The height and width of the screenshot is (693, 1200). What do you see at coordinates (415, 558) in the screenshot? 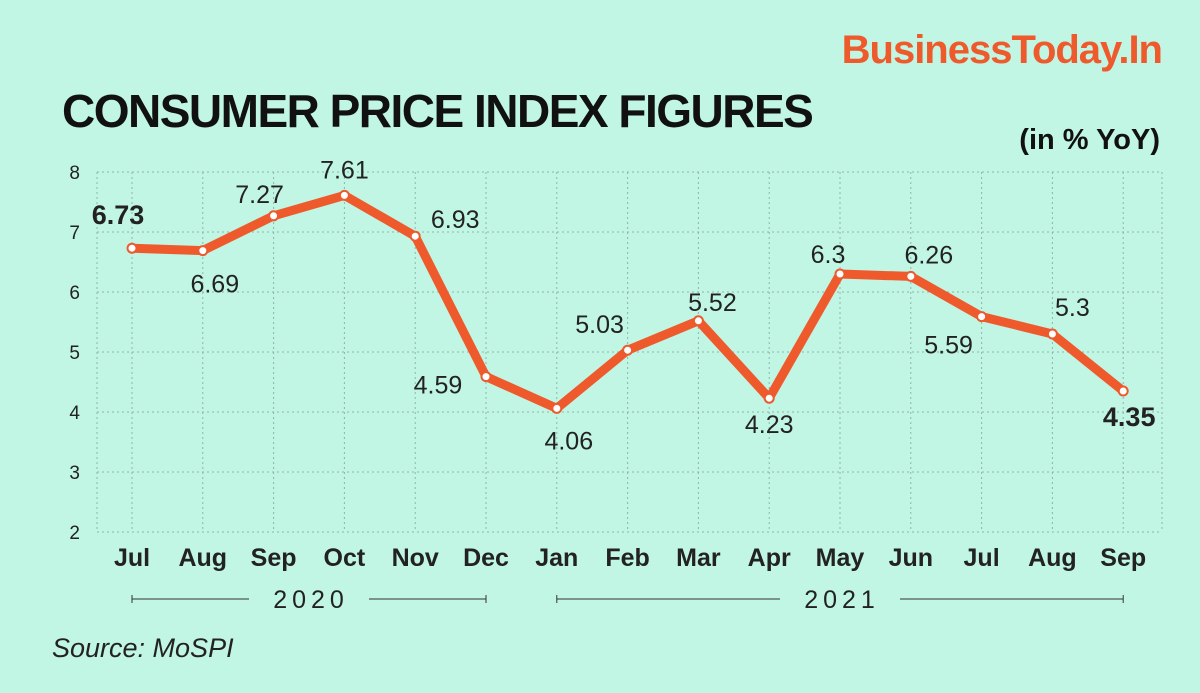
I see `x-tick-label: Nov` at bounding box center [415, 558].